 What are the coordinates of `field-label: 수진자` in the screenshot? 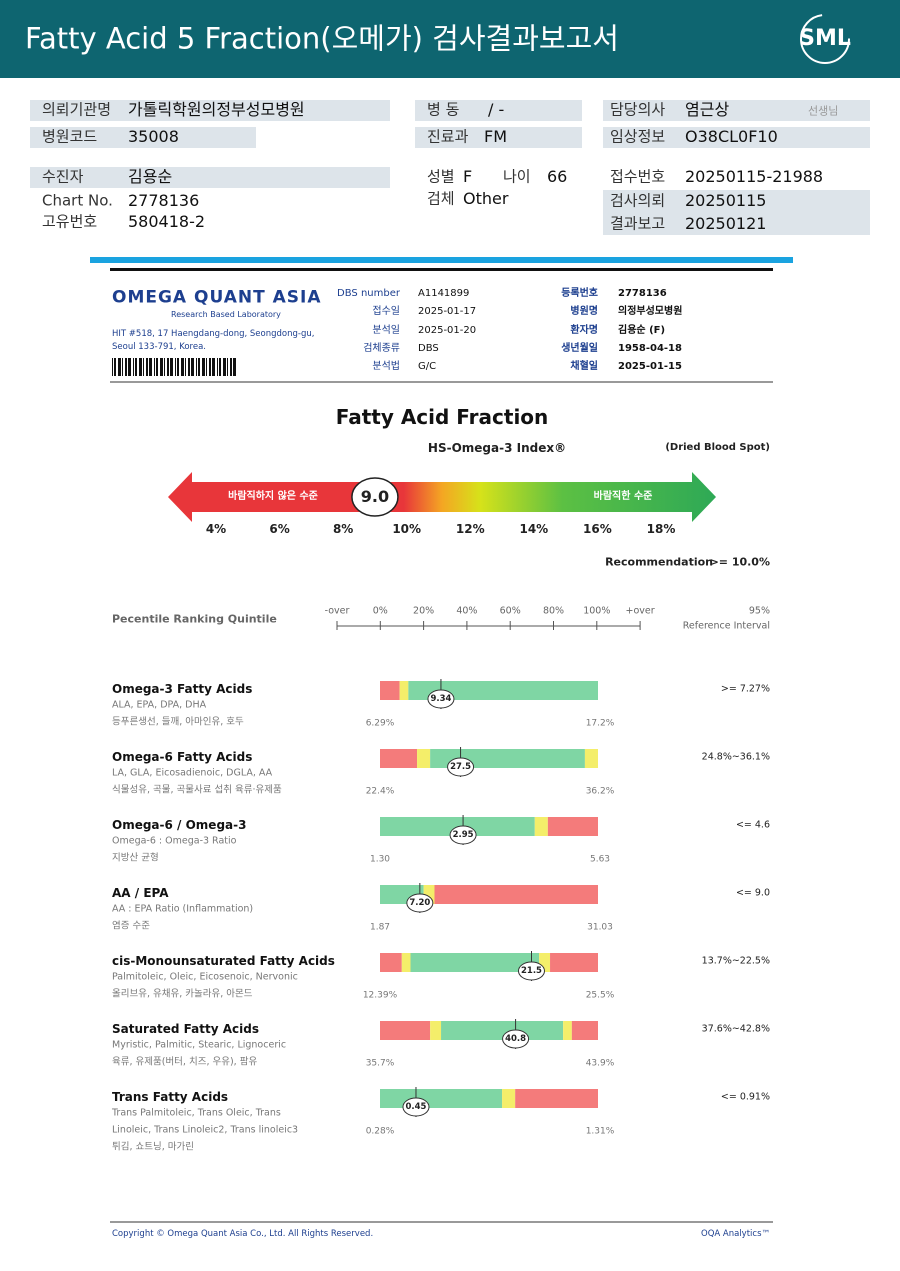 It's located at (63, 176).